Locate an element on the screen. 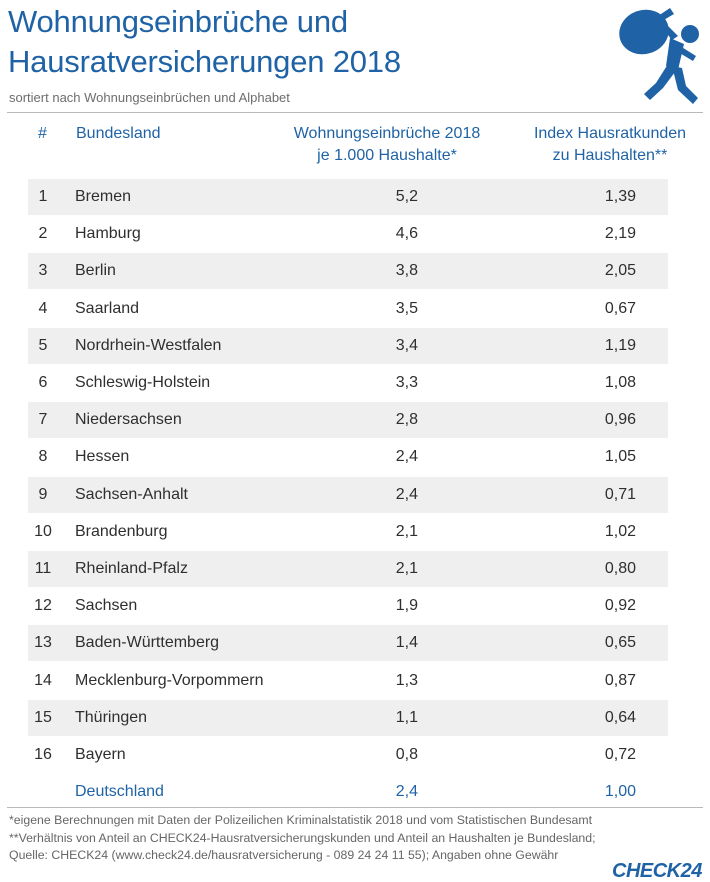 Image resolution: width=710 pixels, height=882 pixels. state-cell: Bremen is located at coordinates (103, 196).